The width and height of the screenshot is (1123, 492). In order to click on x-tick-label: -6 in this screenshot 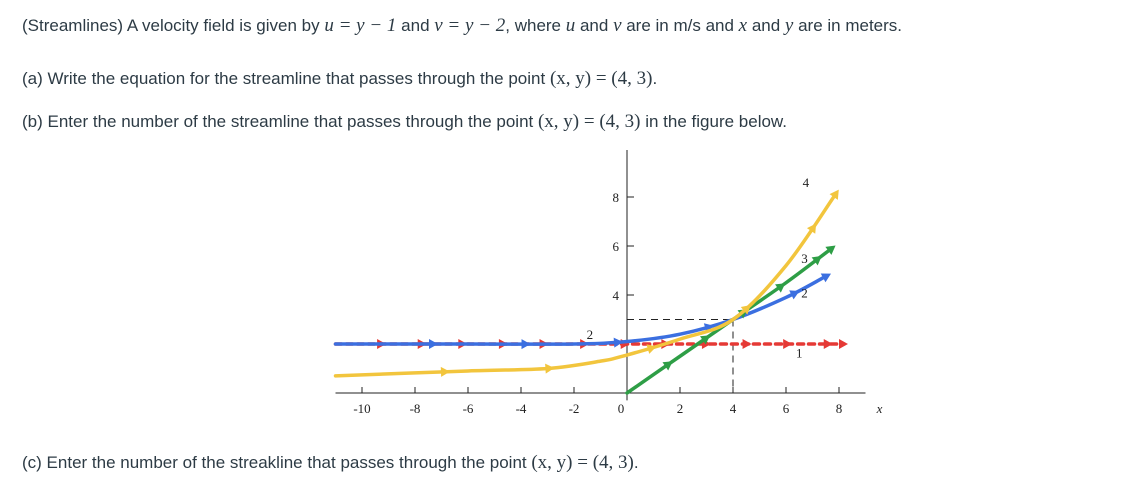, I will do `click(468, 408)`.